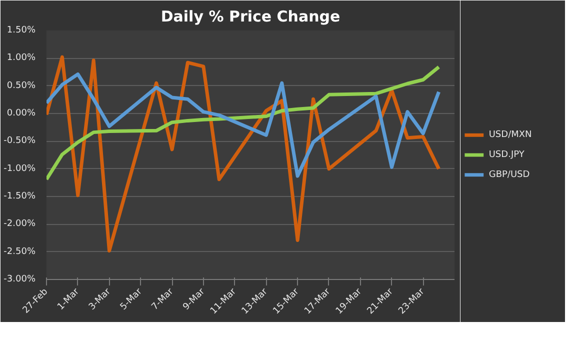  I want to click on y-tick-label: 0.00%, so click(21, 113).